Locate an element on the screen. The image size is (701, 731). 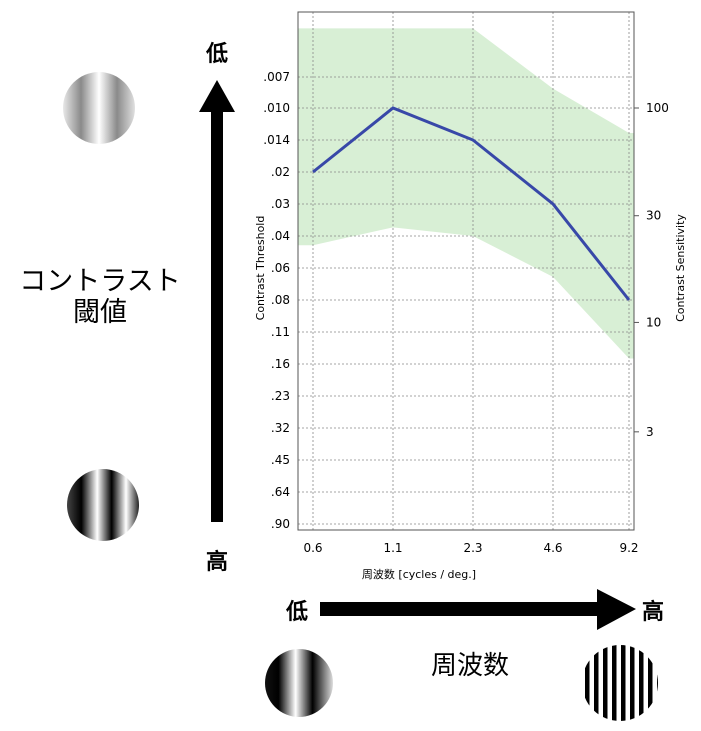
y-left-tick-label: .64 is located at coordinates (280, 492).